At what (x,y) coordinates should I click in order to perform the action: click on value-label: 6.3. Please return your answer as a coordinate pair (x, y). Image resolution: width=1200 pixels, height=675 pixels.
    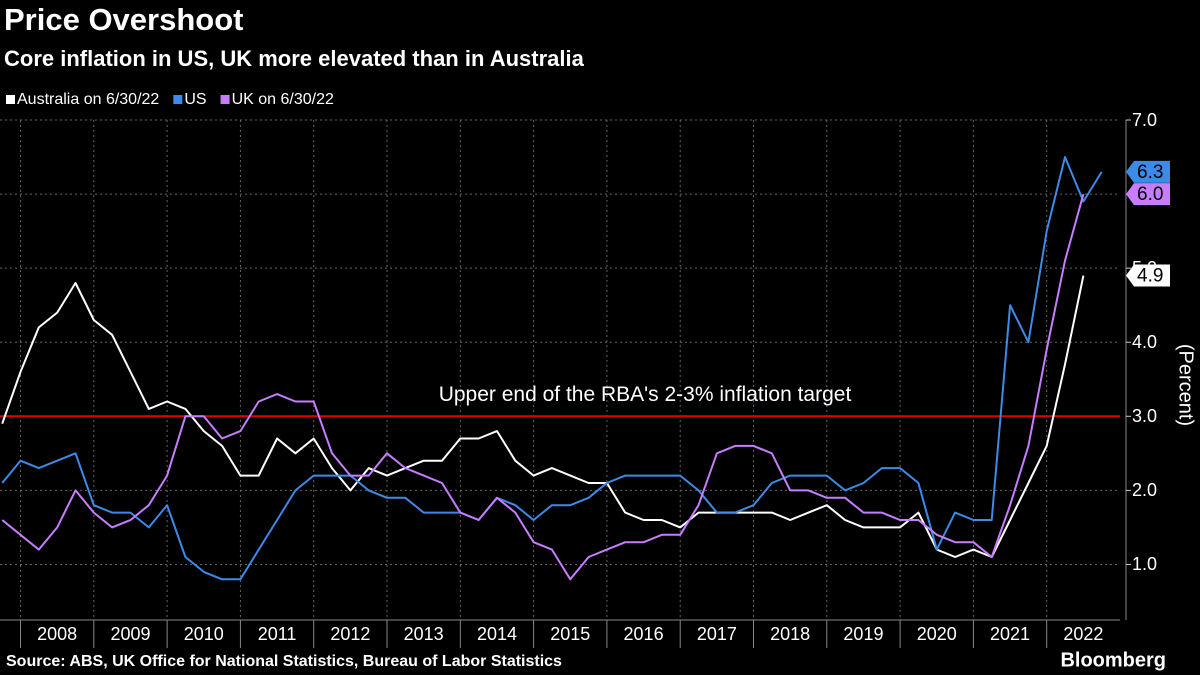
    Looking at the image, I should click on (1150, 172).